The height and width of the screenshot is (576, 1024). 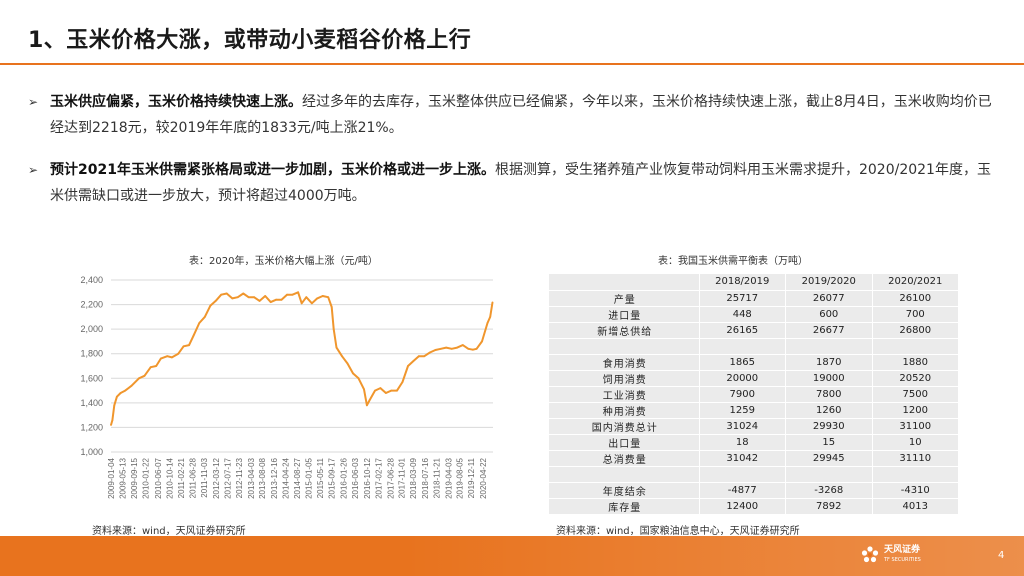 I want to click on page-number: 4, so click(x=1001, y=555).